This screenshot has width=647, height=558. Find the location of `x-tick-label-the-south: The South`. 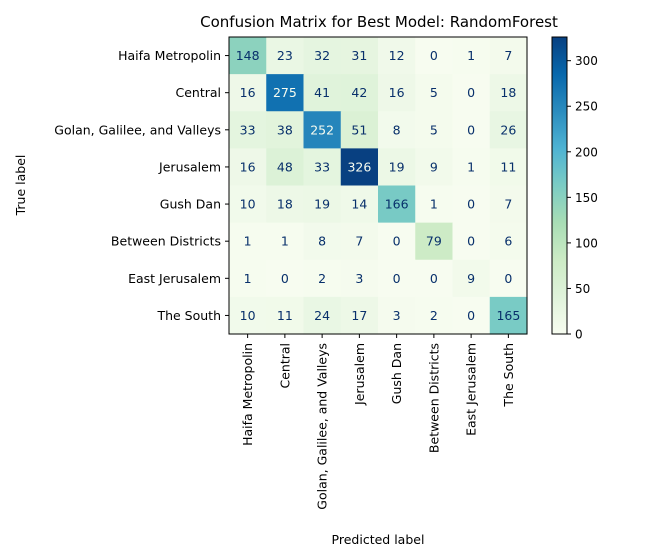

x-tick-label-the-south: The South is located at coordinates (508, 375).